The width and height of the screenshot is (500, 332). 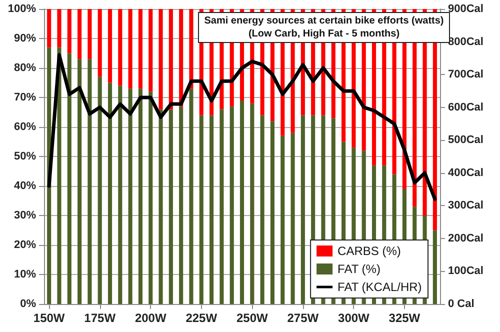 I want to click on y2-tick-label: 300Cal, so click(x=466, y=206).